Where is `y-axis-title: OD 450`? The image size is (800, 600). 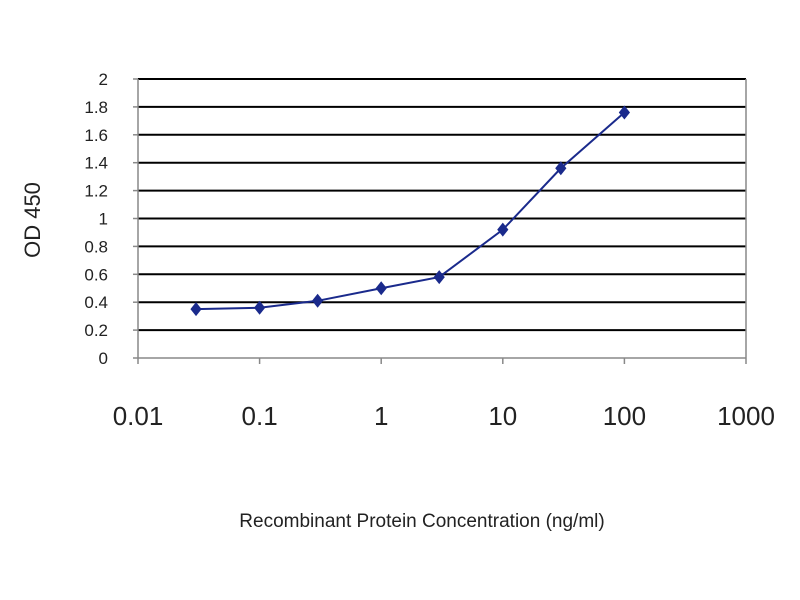 y-axis-title: OD 450 is located at coordinates (32, 220).